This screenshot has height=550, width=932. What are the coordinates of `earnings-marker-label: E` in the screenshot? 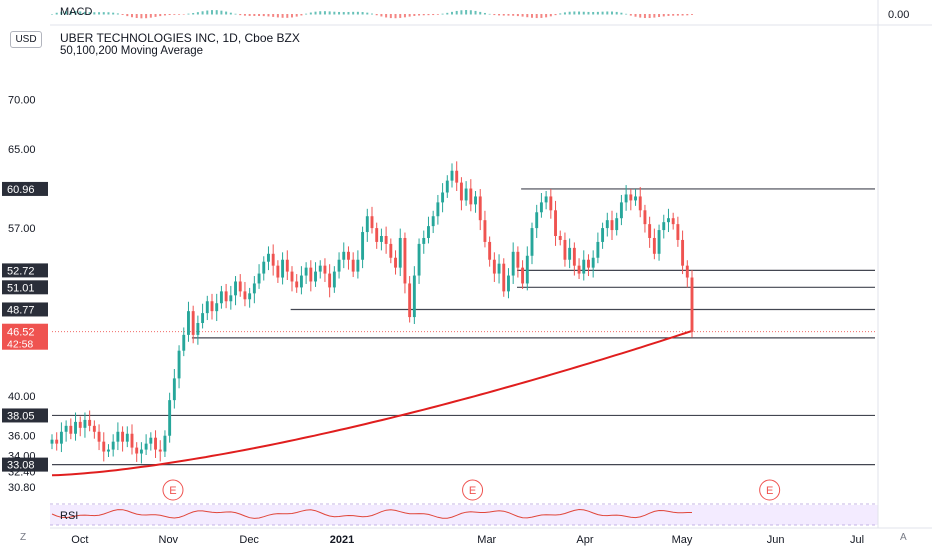 It's located at (172, 491).